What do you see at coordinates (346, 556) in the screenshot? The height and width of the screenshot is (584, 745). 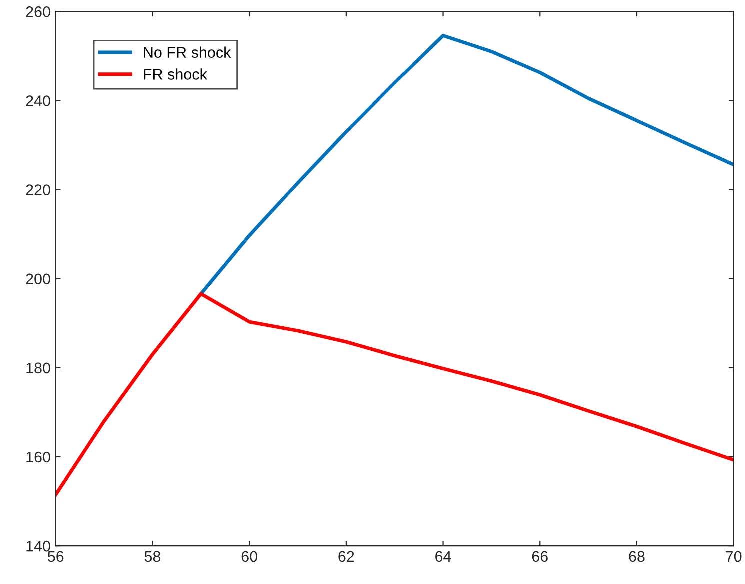 I see `x-tick-label: 62` at bounding box center [346, 556].